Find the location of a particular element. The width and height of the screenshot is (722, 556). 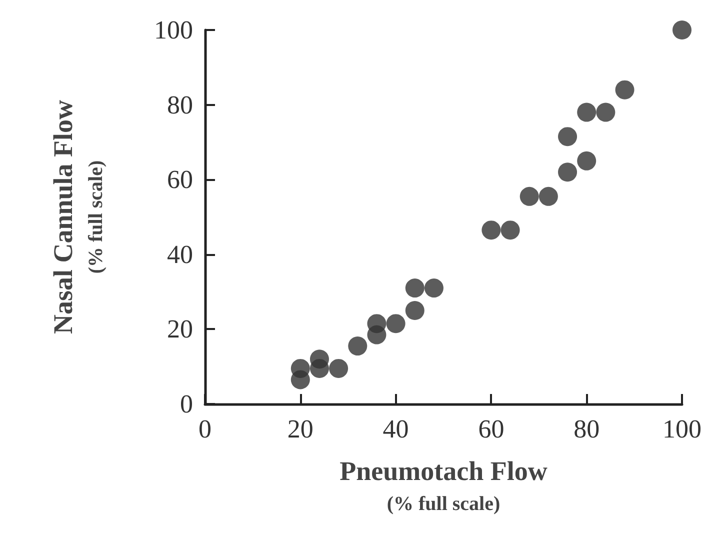

x-tick-label: 0 is located at coordinates (205, 429).